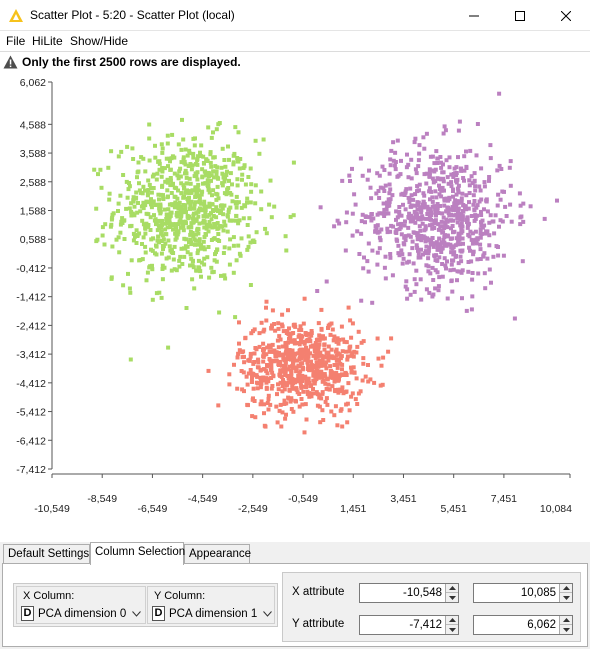 The image size is (590, 649). What do you see at coordinates (523, 593) in the screenshot?
I see `x-max-spinner: 10,085` at bounding box center [523, 593].